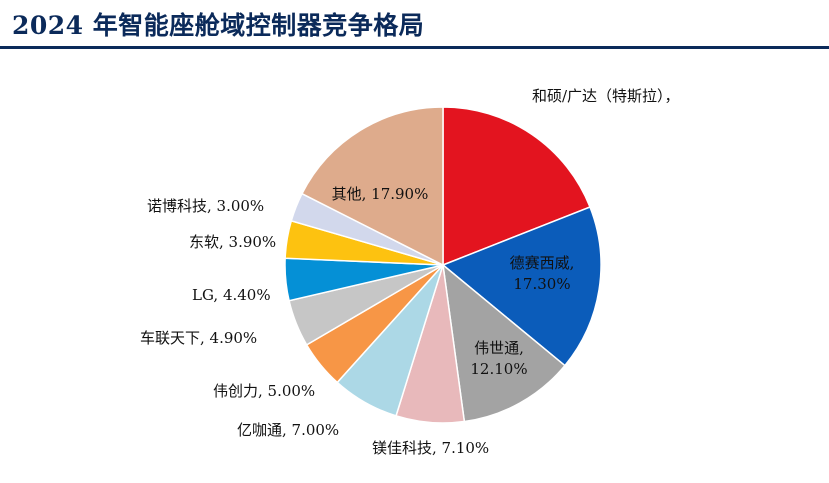 The image size is (829, 483). What do you see at coordinates (232, 242) in the screenshot?
I see `slice-label: 东软, 3.90%` at bounding box center [232, 242].